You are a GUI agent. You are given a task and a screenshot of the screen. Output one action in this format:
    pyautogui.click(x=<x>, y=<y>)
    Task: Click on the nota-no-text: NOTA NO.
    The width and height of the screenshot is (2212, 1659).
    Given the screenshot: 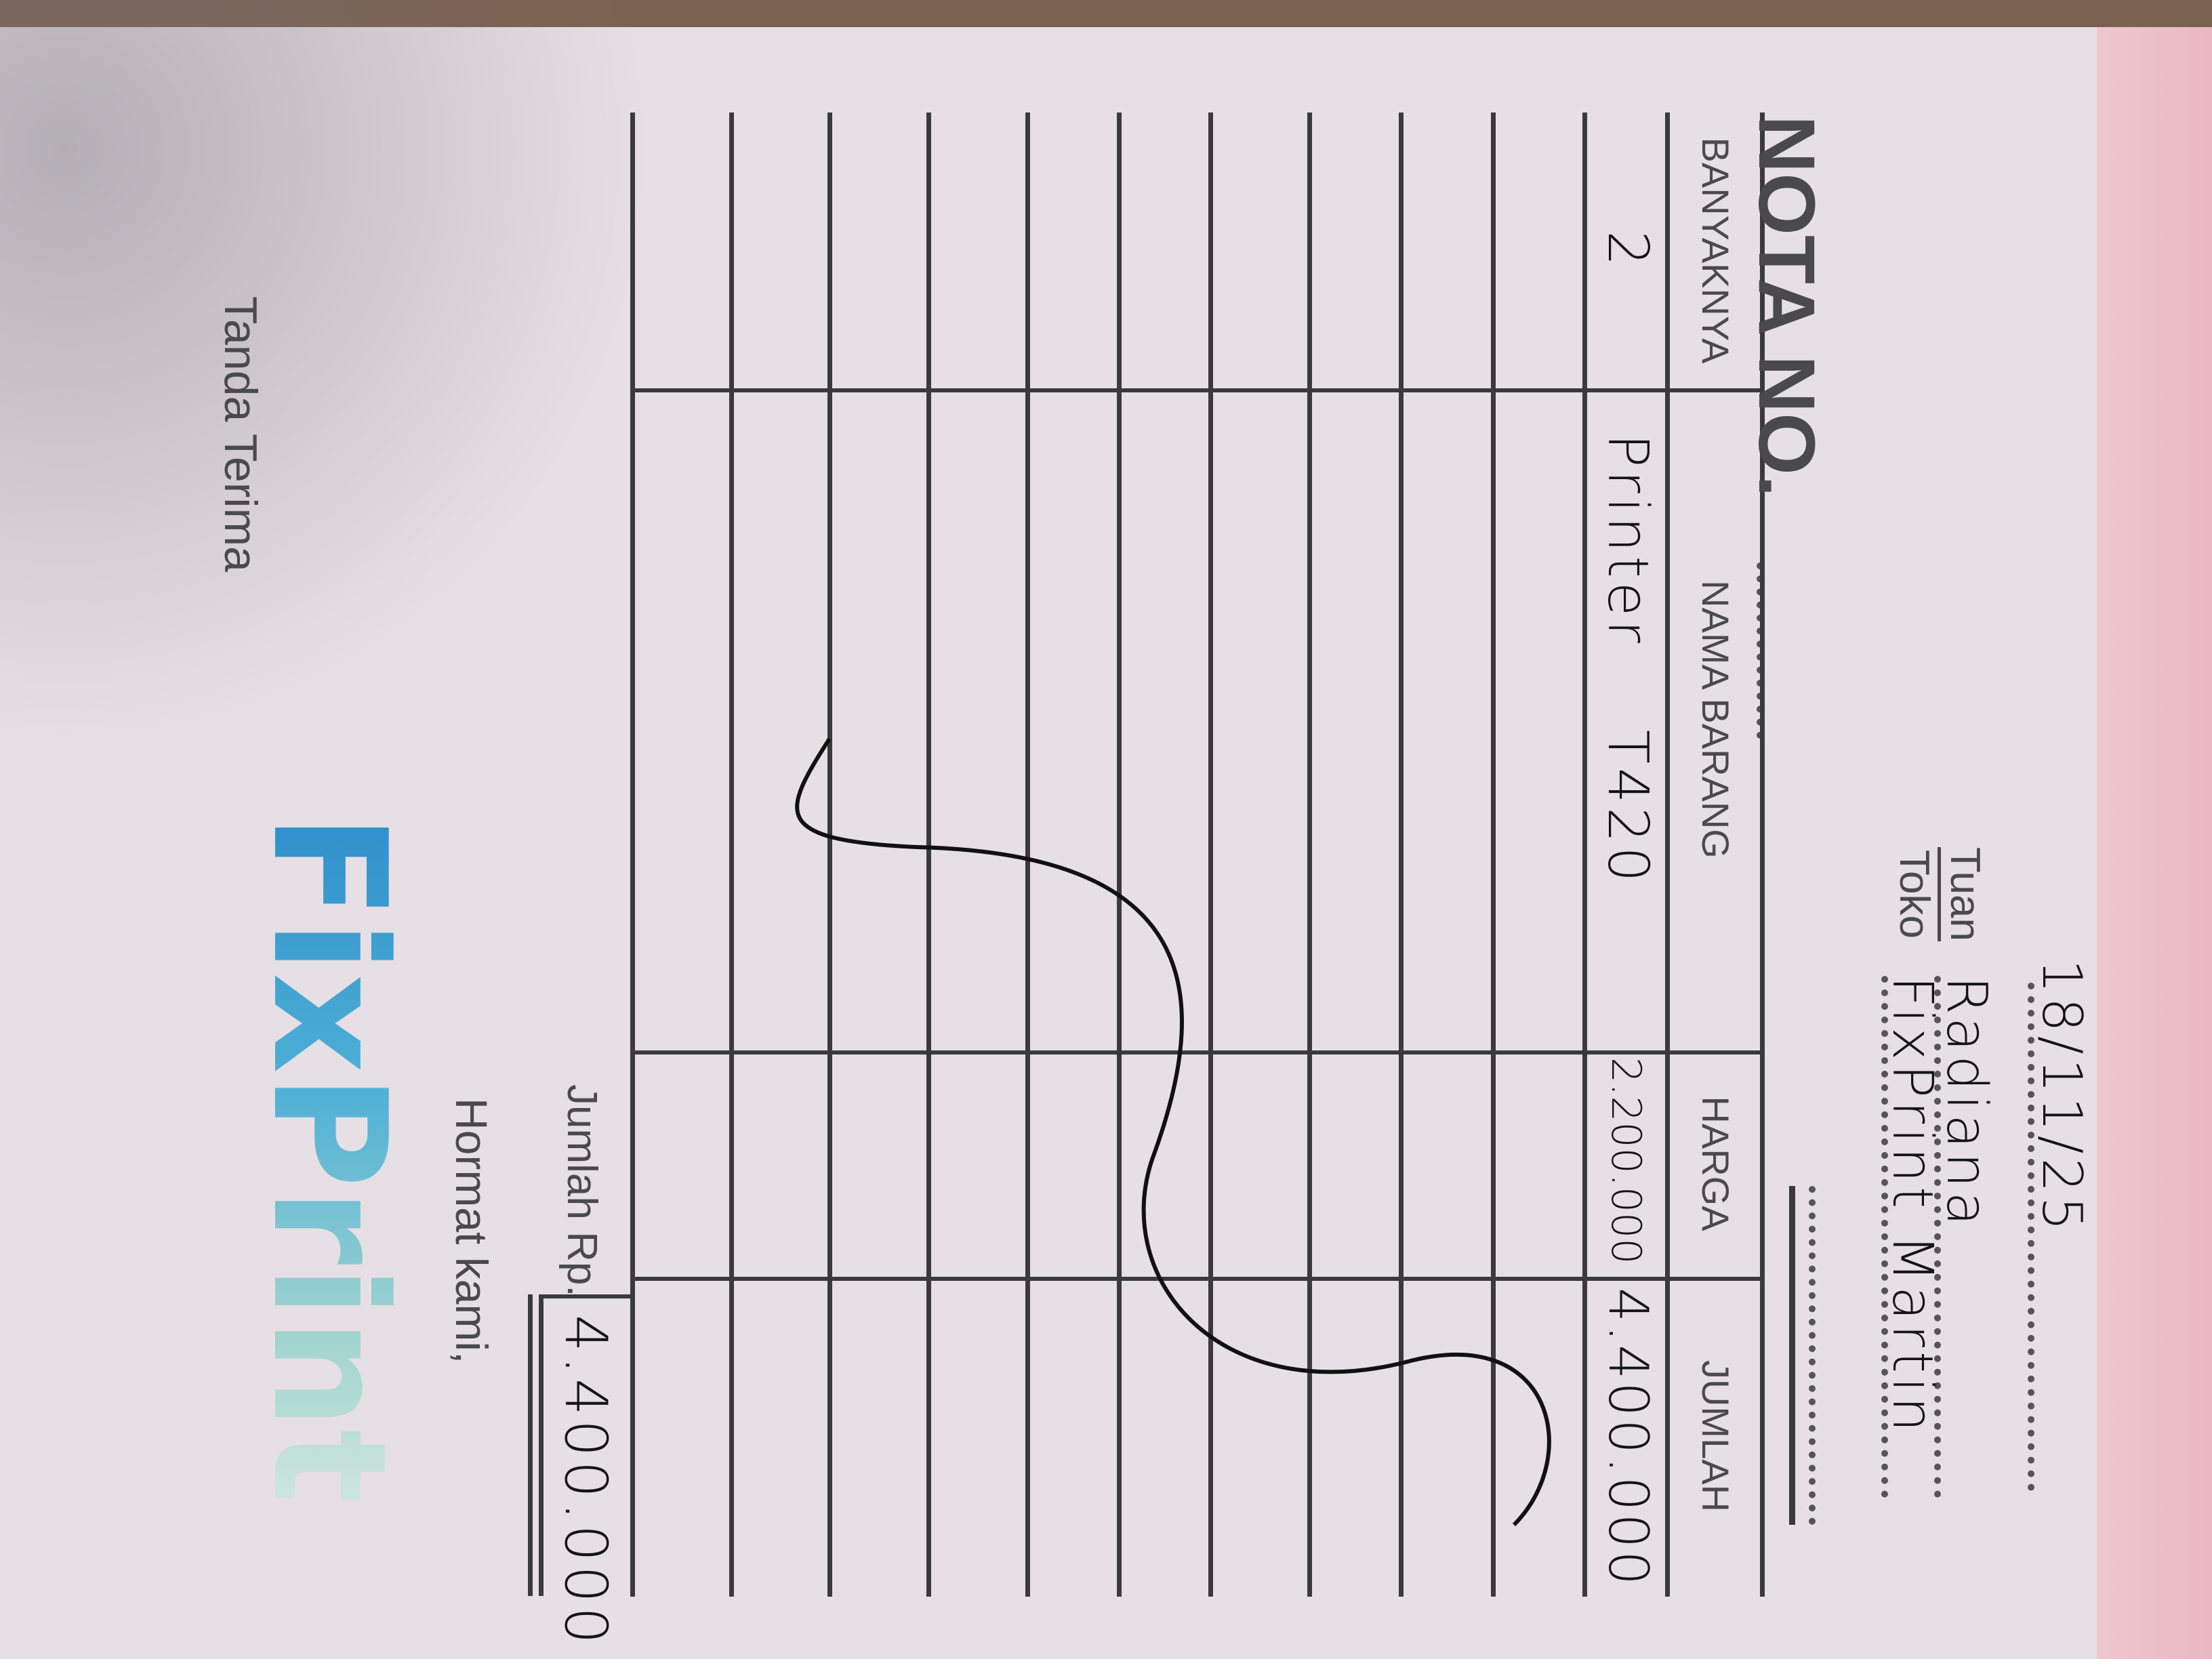 What is the action you would take?
    pyautogui.click(x=1787, y=306)
    